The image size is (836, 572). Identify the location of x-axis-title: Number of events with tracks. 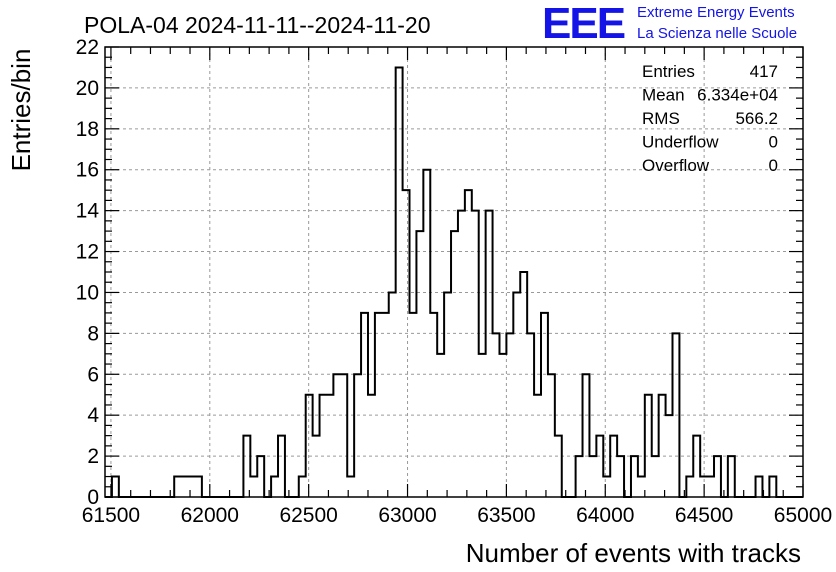
(633, 553).